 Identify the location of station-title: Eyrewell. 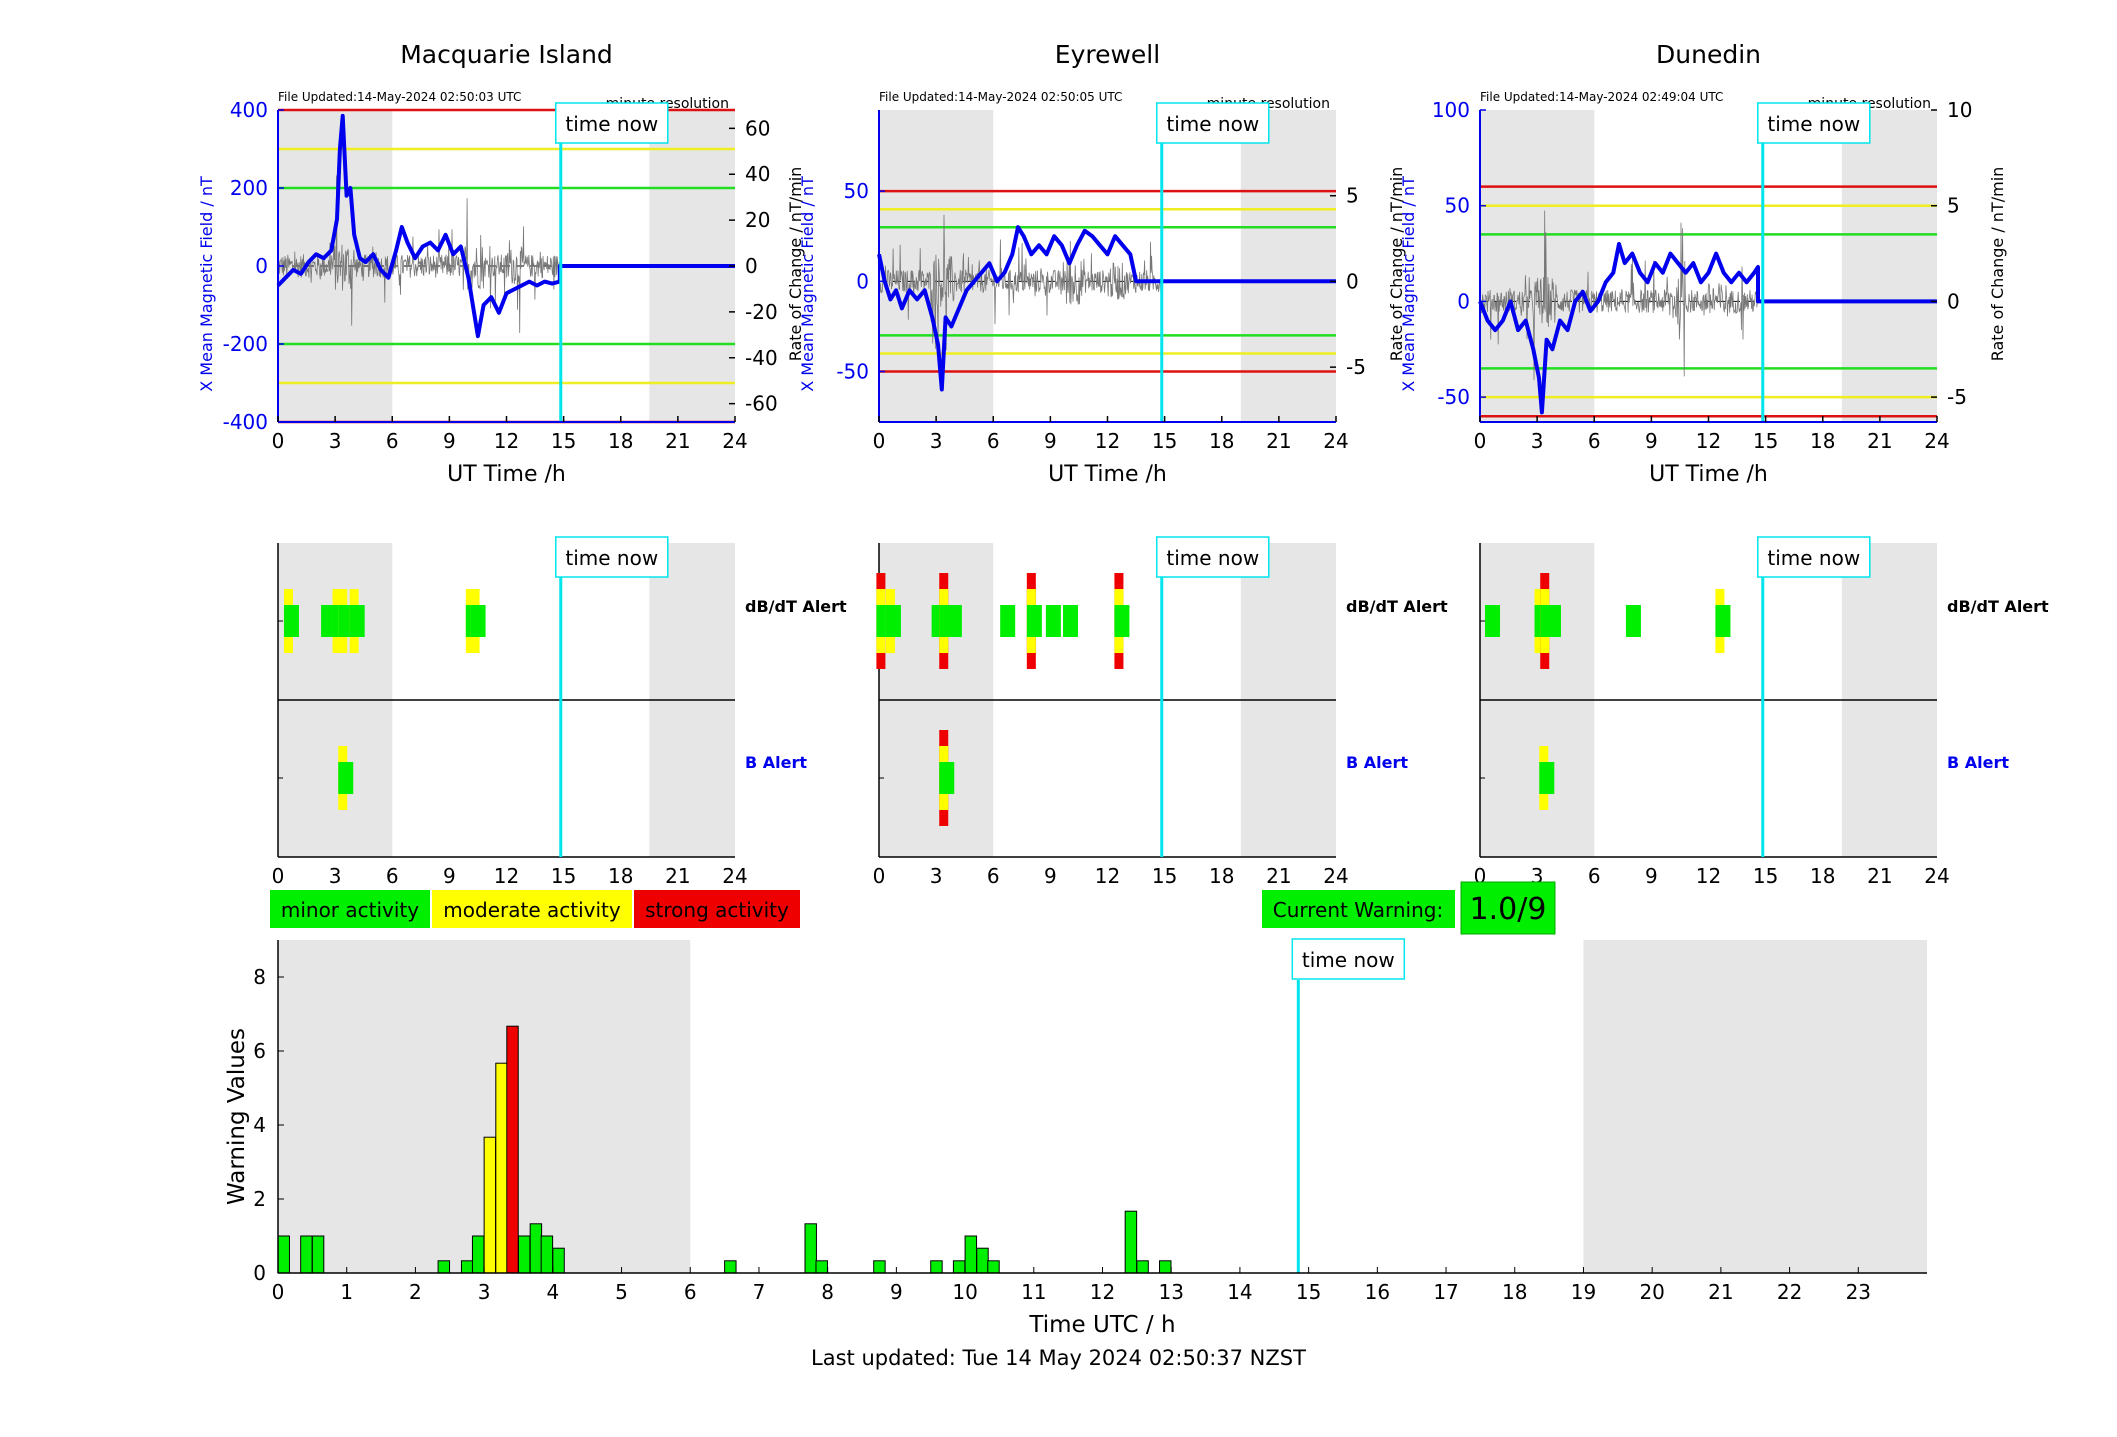
(1107, 54).